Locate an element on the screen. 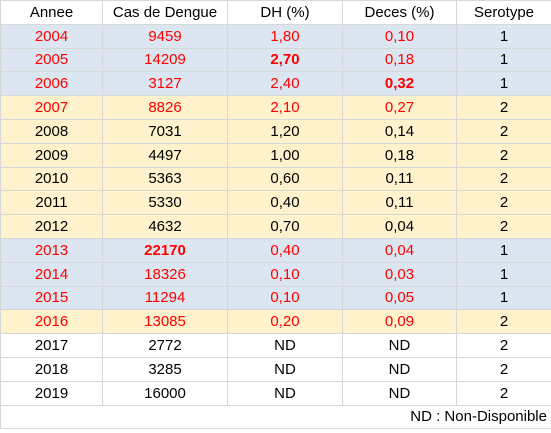  cell-deces: 0,10 is located at coordinates (399, 36).